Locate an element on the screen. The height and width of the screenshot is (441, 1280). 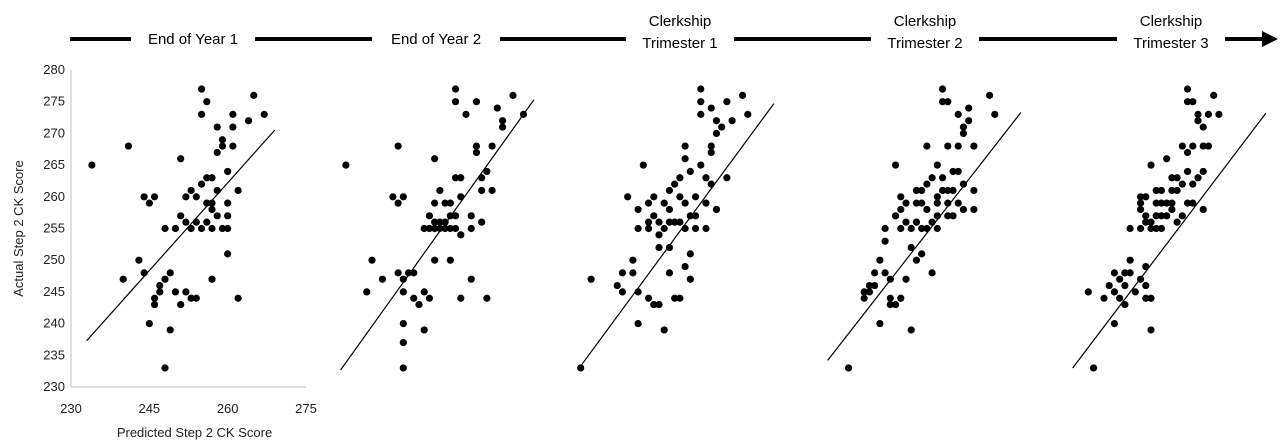
y-tick-label: 255 is located at coordinates (54, 228).